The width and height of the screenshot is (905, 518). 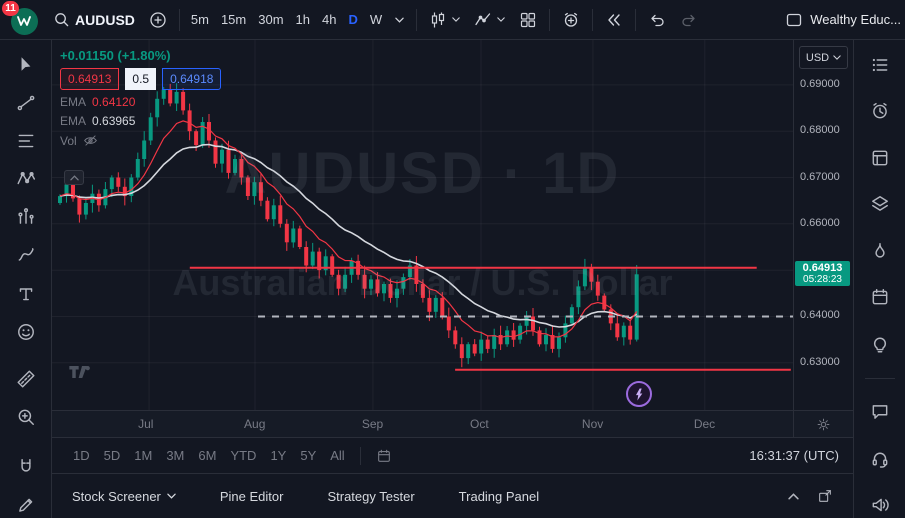 I want to click on tool-prediction-button, so click(x=26, y=217).